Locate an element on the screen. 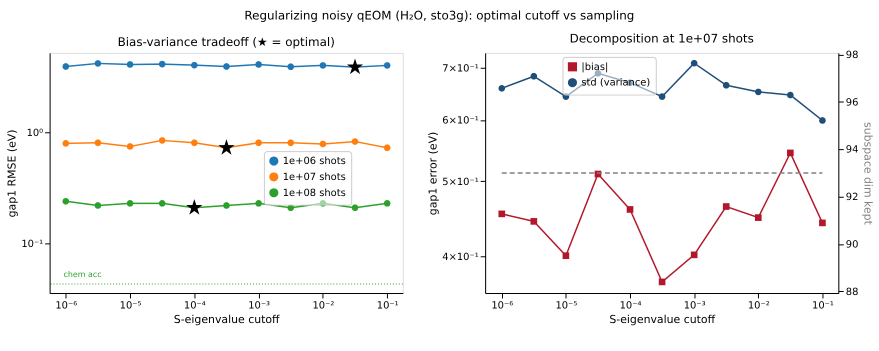 Image resolution: width=879 pixels, height=351 pixels. y-tick-label: 5×10⁻¹ is located at coordinates (460, 182).